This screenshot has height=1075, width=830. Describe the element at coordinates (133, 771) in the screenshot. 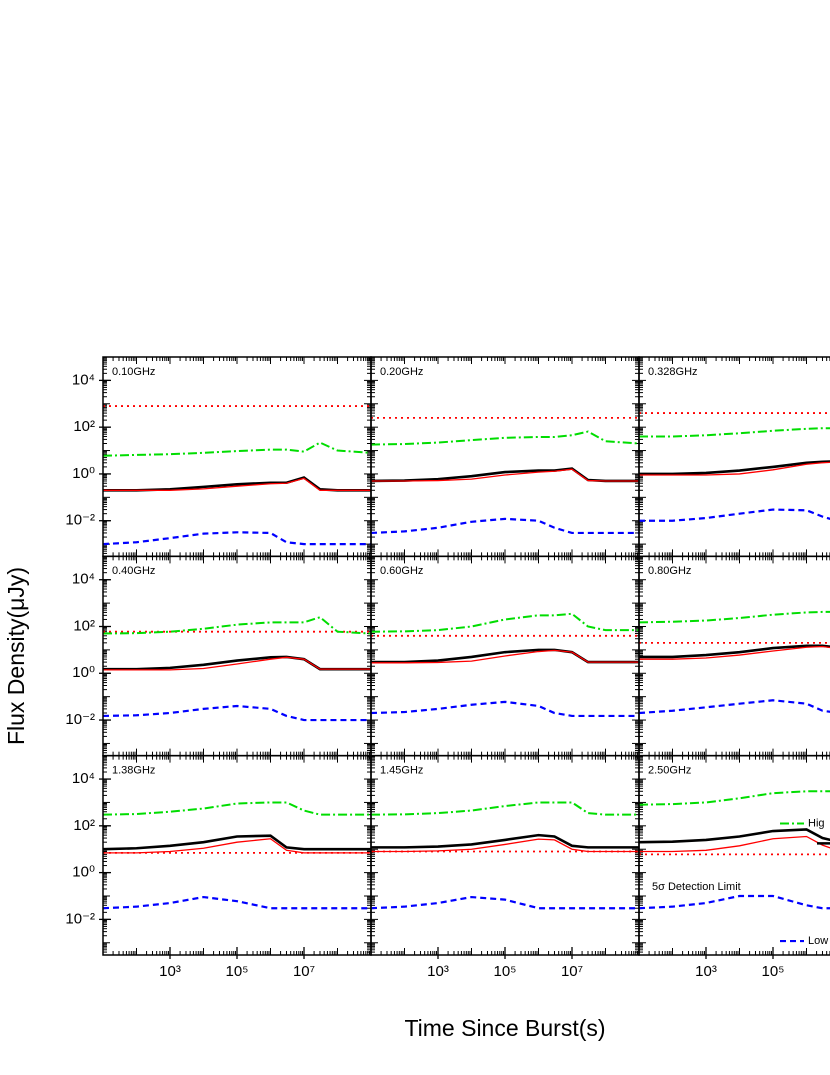

I see `panel-label: 1.38GHz` at that location.